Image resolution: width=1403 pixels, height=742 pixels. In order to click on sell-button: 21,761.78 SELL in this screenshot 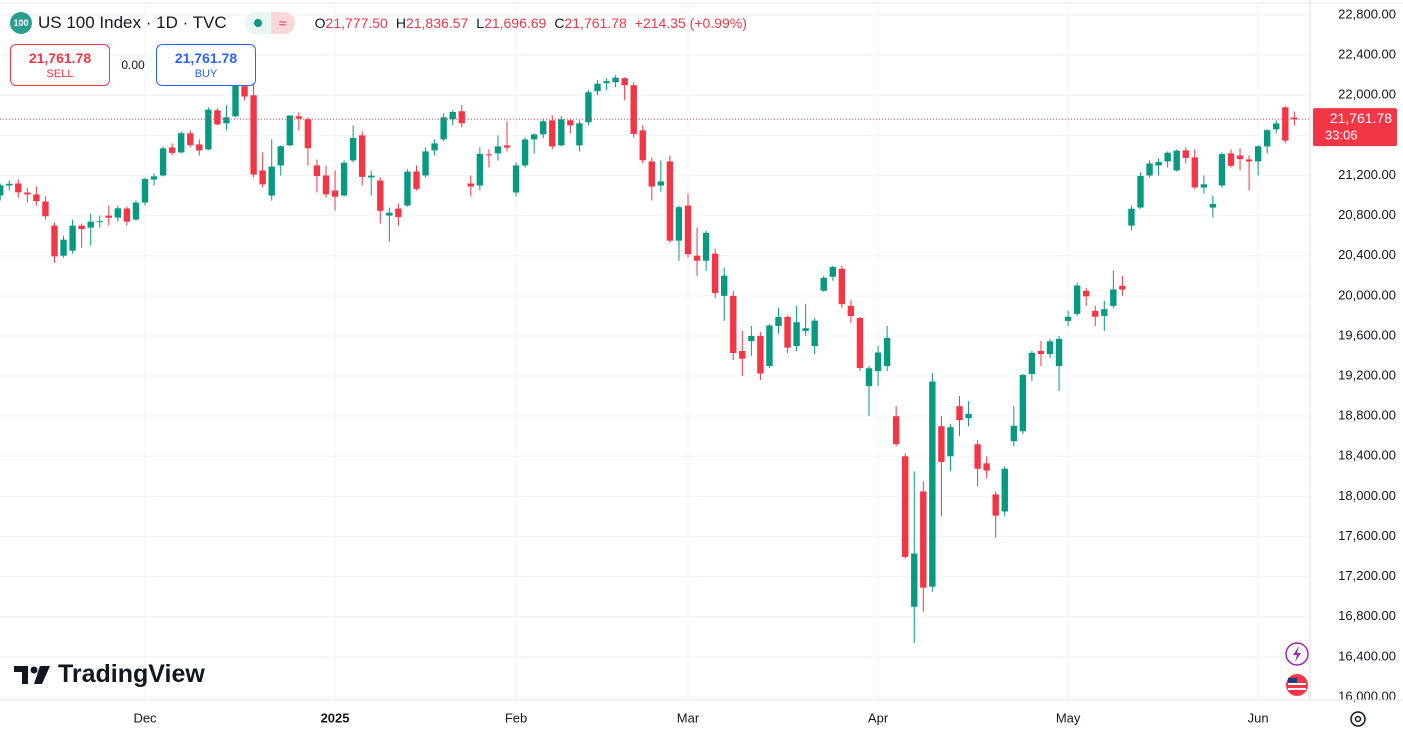, I will do `click(60, 65)`.